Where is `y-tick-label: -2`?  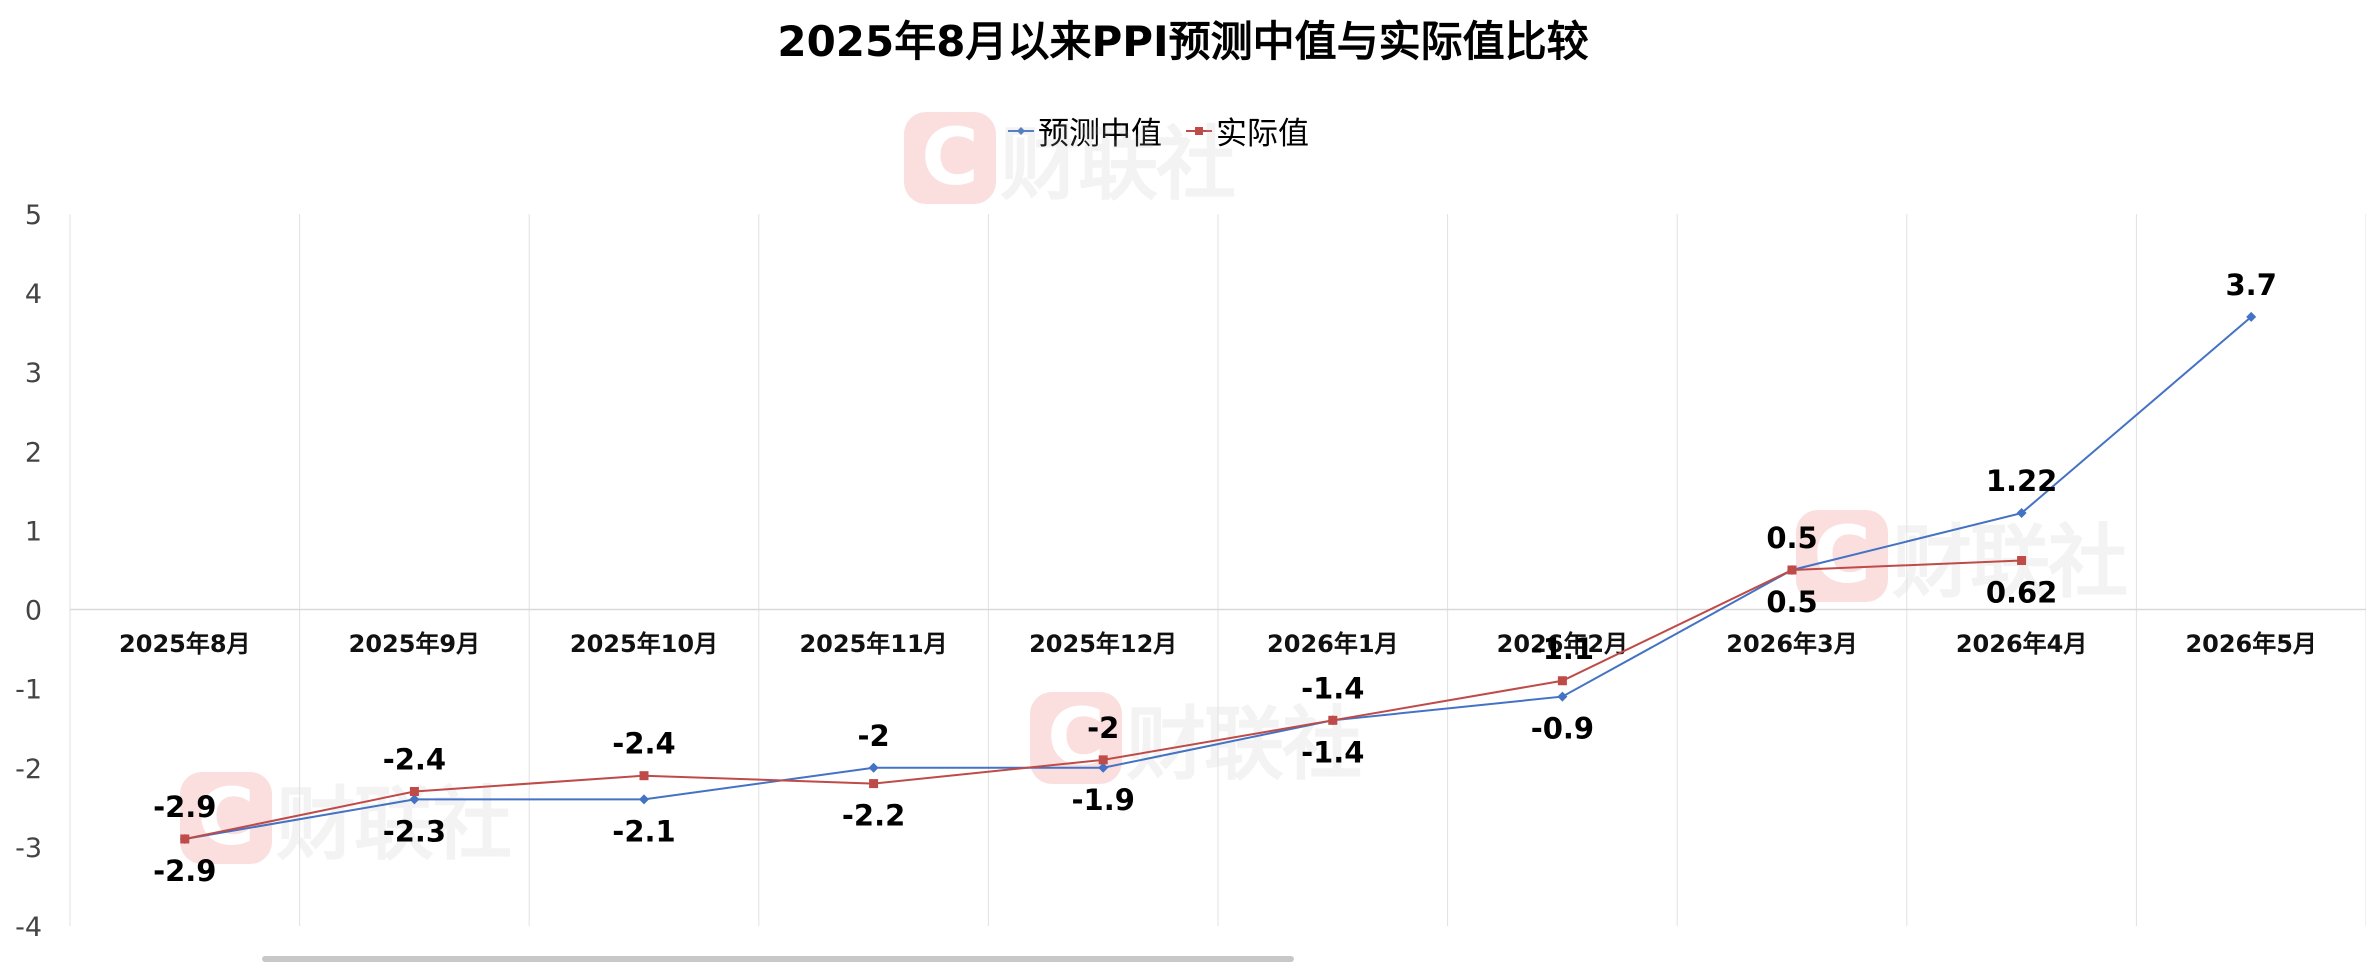
y-tick-label: -2 is located at coordinates (28, 769).